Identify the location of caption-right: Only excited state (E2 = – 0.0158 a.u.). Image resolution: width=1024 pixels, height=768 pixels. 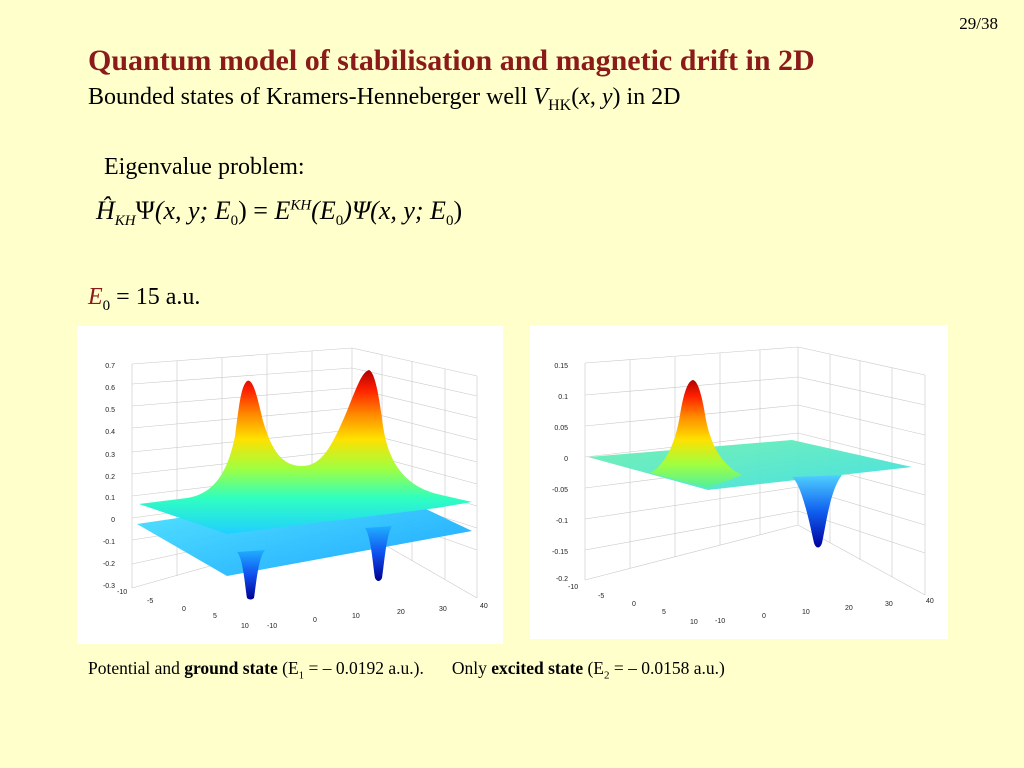
(588, 670).